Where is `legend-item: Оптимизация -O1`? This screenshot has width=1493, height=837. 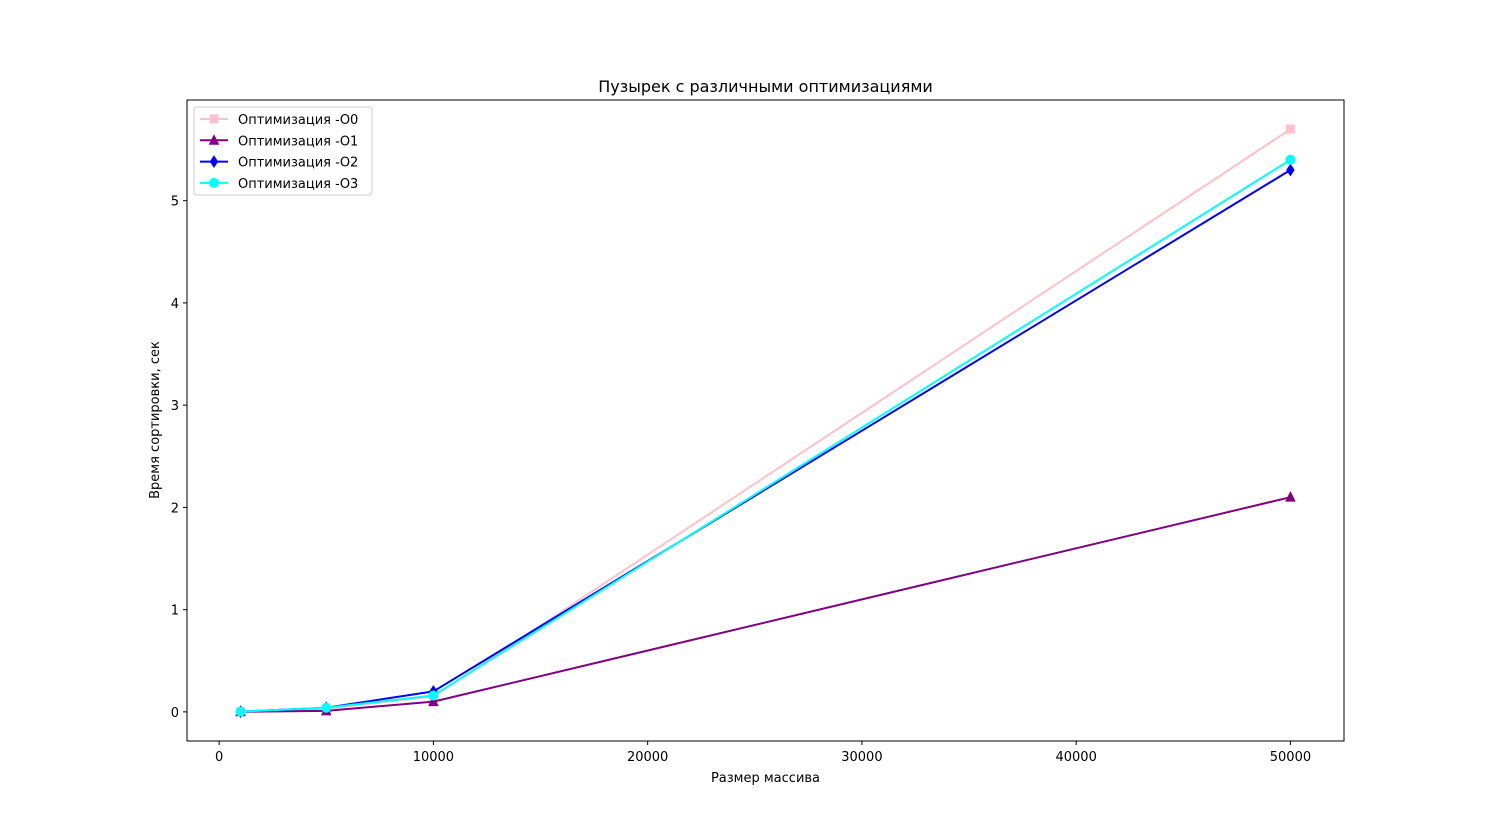
legend-item: Оптимизация -O1 is located at coordinates (279, 141).